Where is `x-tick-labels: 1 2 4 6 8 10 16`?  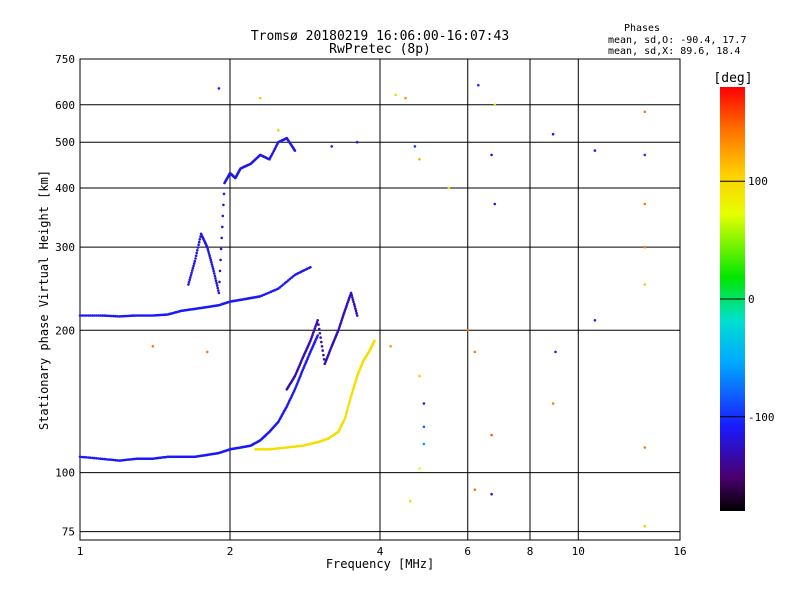
x-tick-labels: 1 2 4 6 8 10 16 is located at coordinates (382, 551).